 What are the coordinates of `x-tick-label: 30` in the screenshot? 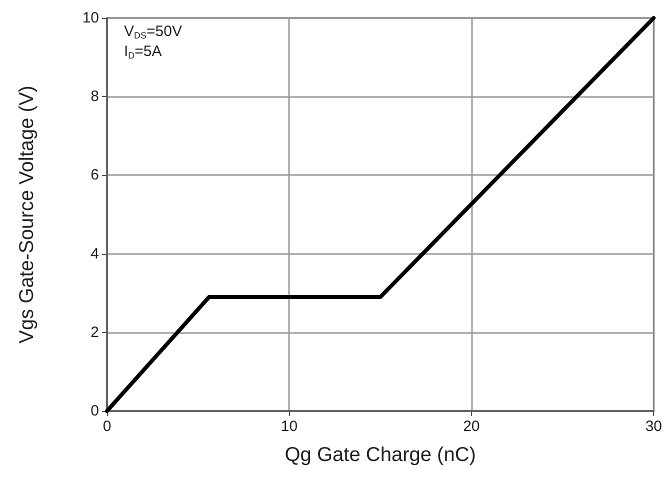 It's located at (653, 426).